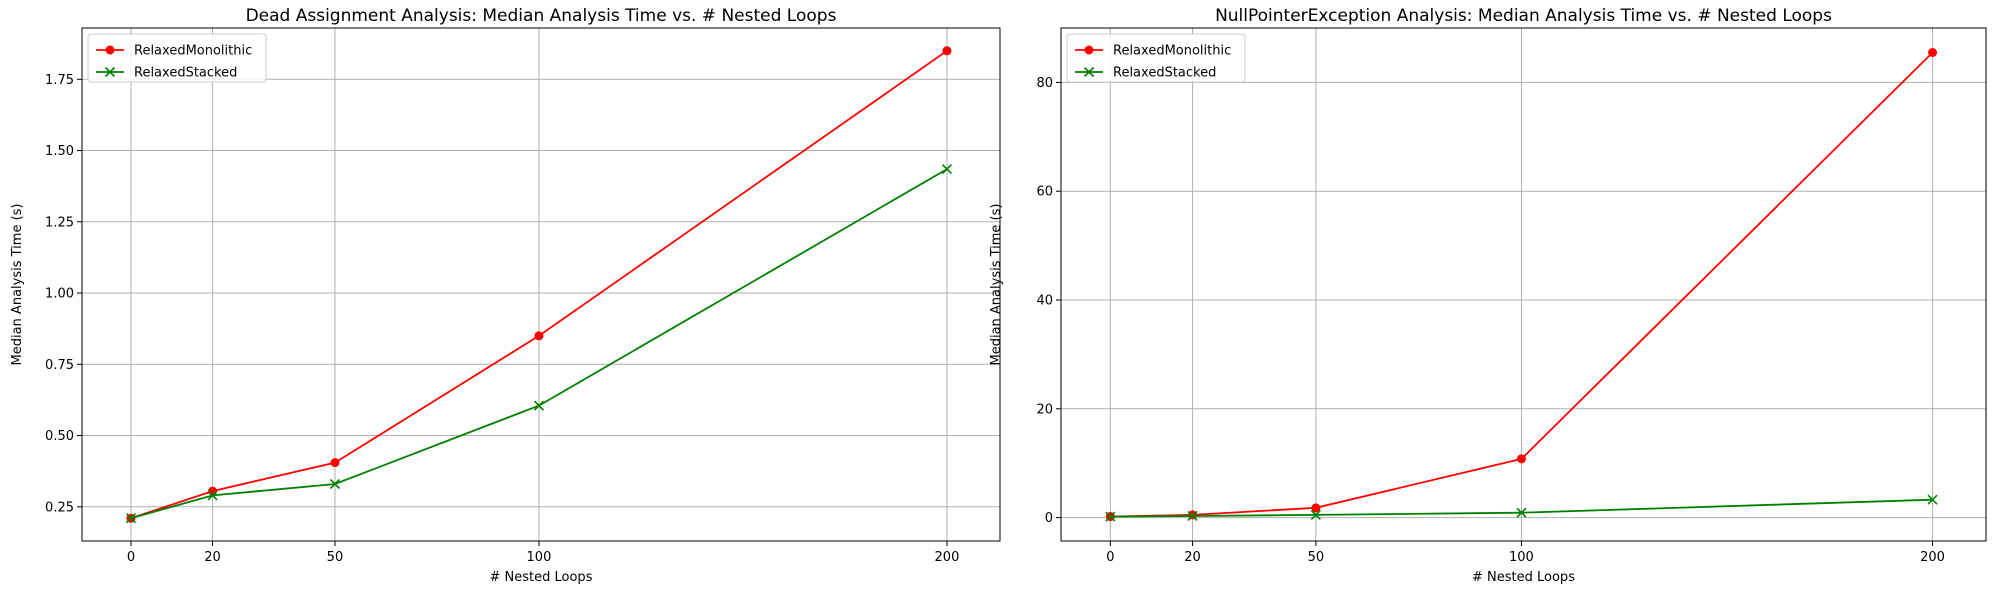 This screenshot has height=600, width=2000. Describe the element at coordinates (1044, 192) in the screenshot. I see `y-tick-label: 60` at that location.